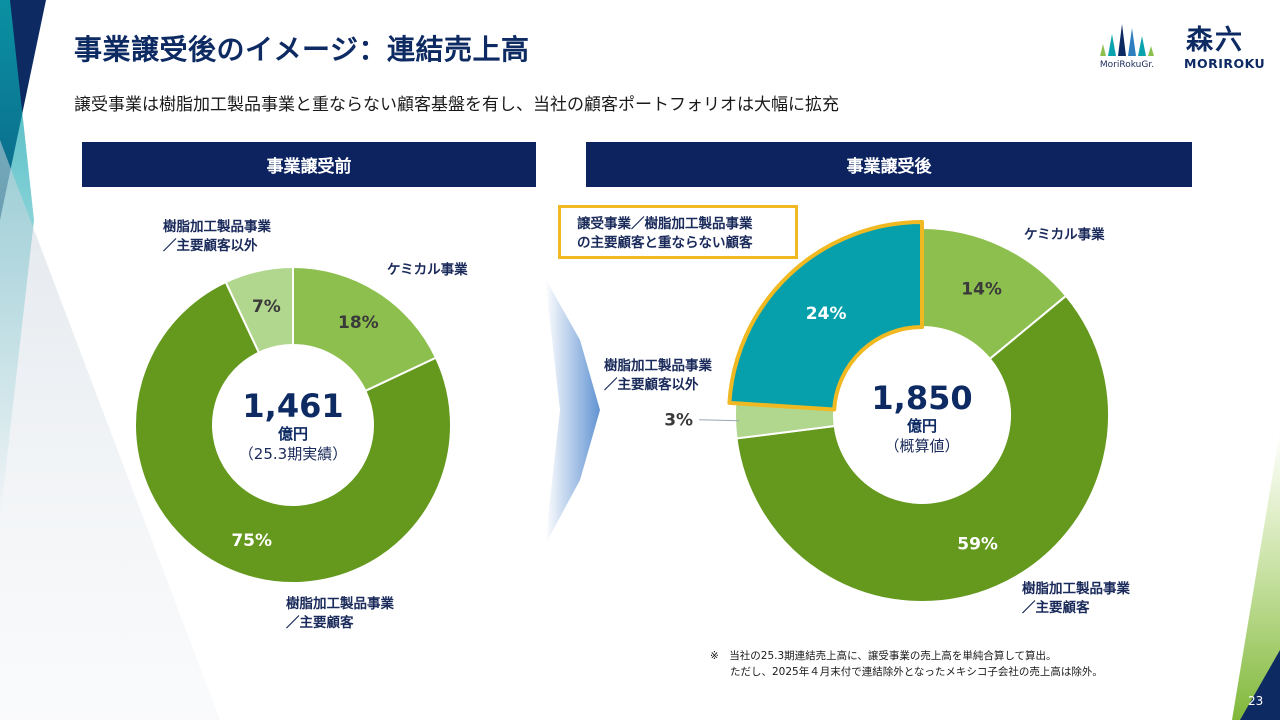 The width and height of the screenshot is (1280, 720). Describe the element at coordinates (922, 417) in the screenshot. I see `after-center-total: 1,850 億円 （概算値）` at that location.